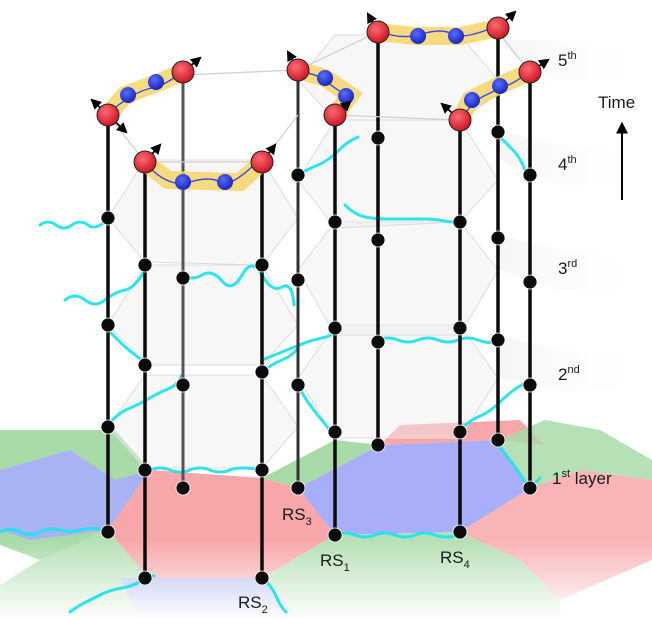 This screenshot has height=620, width=652. I want to click on station-label-rs2: RS2, so click(253, 604).